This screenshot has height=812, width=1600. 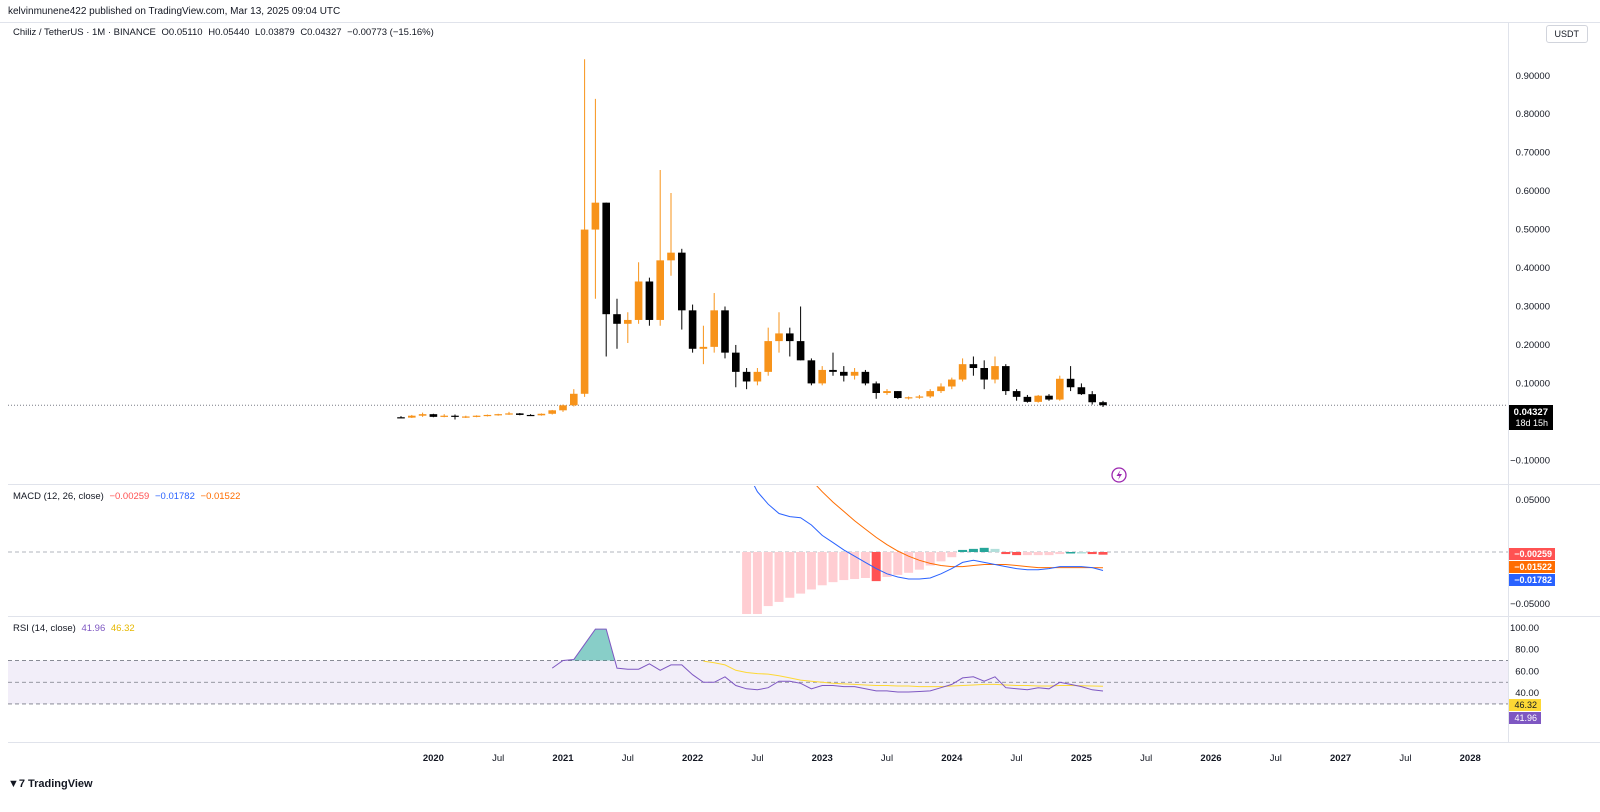 What do you see at coordinates (84, 32) in the screenshot?
I see `symbol-label: Chiliz / TetherUS · 1M · BINANCE` at bounding box center [84, 32].